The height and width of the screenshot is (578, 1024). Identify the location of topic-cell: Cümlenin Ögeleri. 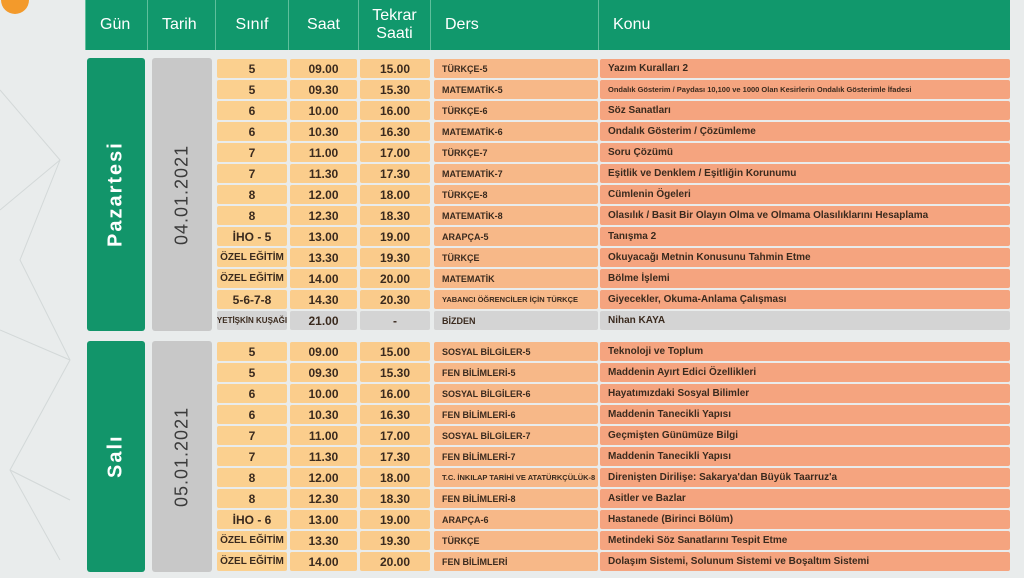
(805, 194).